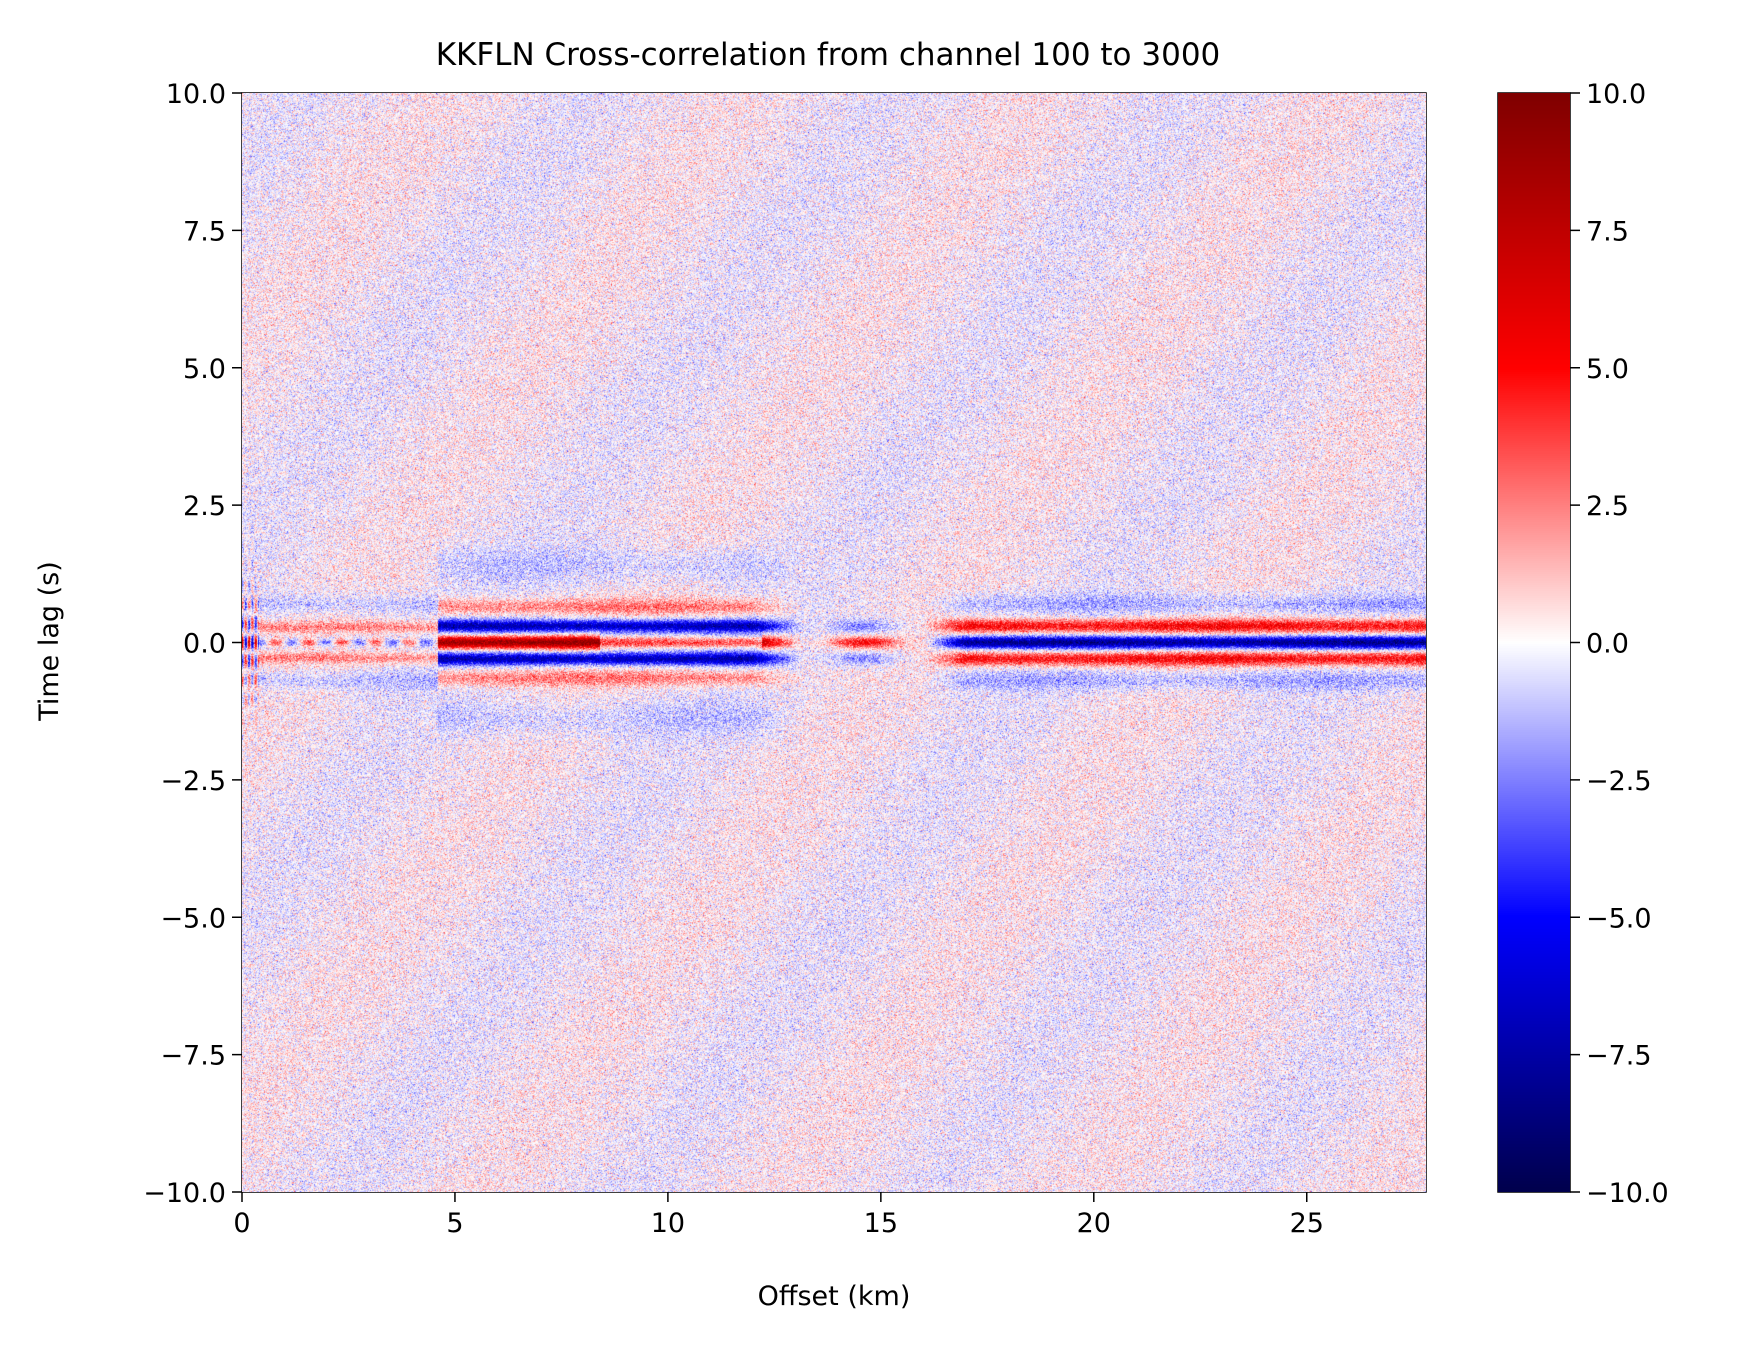 The image size is (1750, 1357). What do you see at coordinates (193, 1056) in the screenshot?
I see `y-tick-label: −7.5` at bounding box center [193, 1056].